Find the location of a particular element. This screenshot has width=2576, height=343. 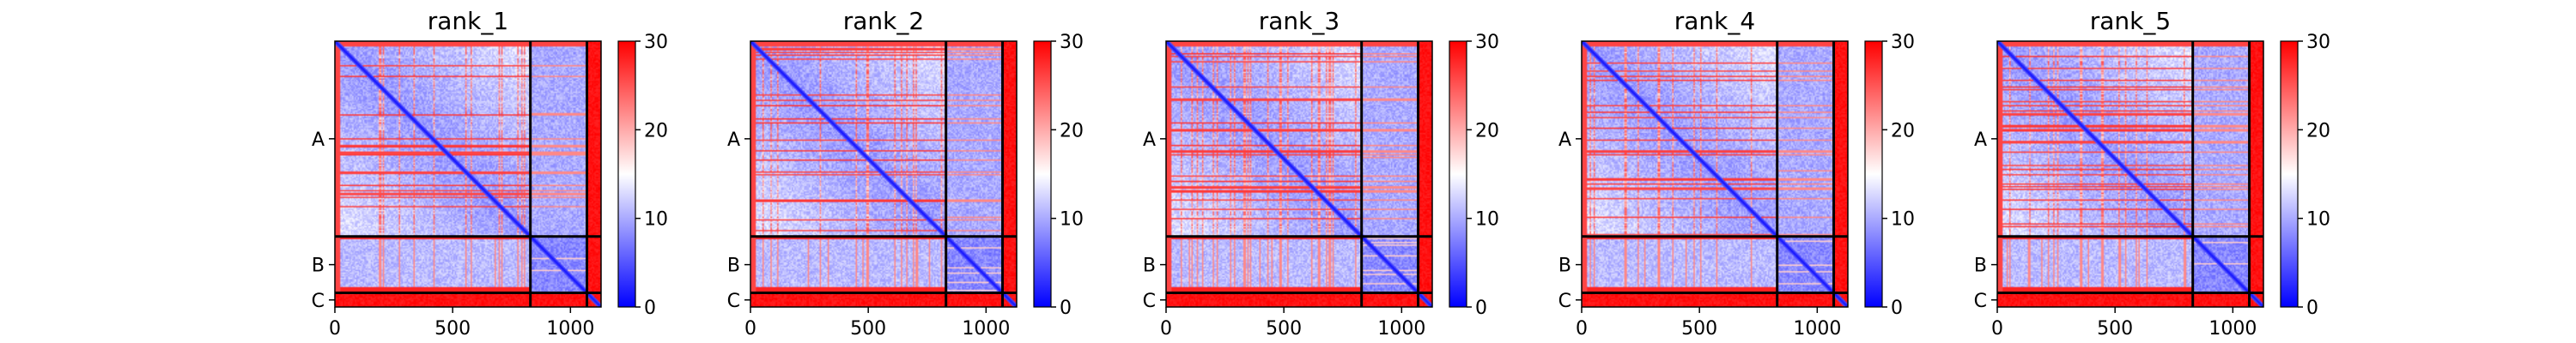

panel-title: rank_4 is located at coordinates (1715, 21).